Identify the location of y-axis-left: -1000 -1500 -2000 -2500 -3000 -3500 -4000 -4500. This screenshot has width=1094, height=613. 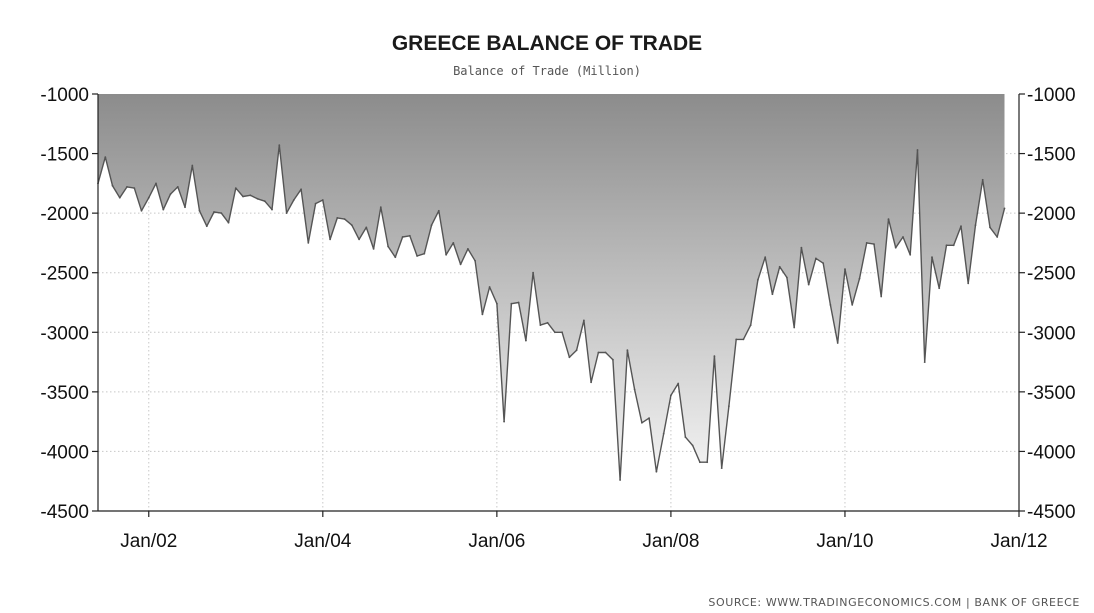
(69, 304).